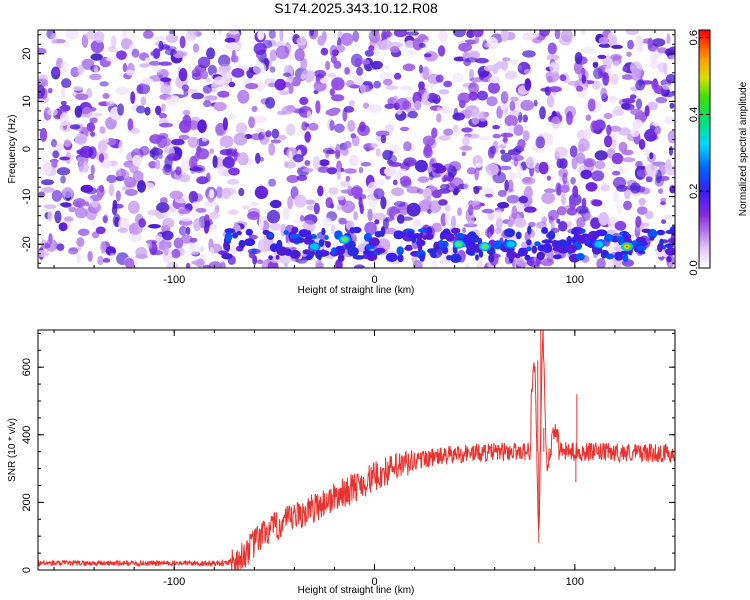  What do you see at coordinates (484, 246) in the screenshot?
I see `heatmap-hotspot` at bounding box center [484, 246].